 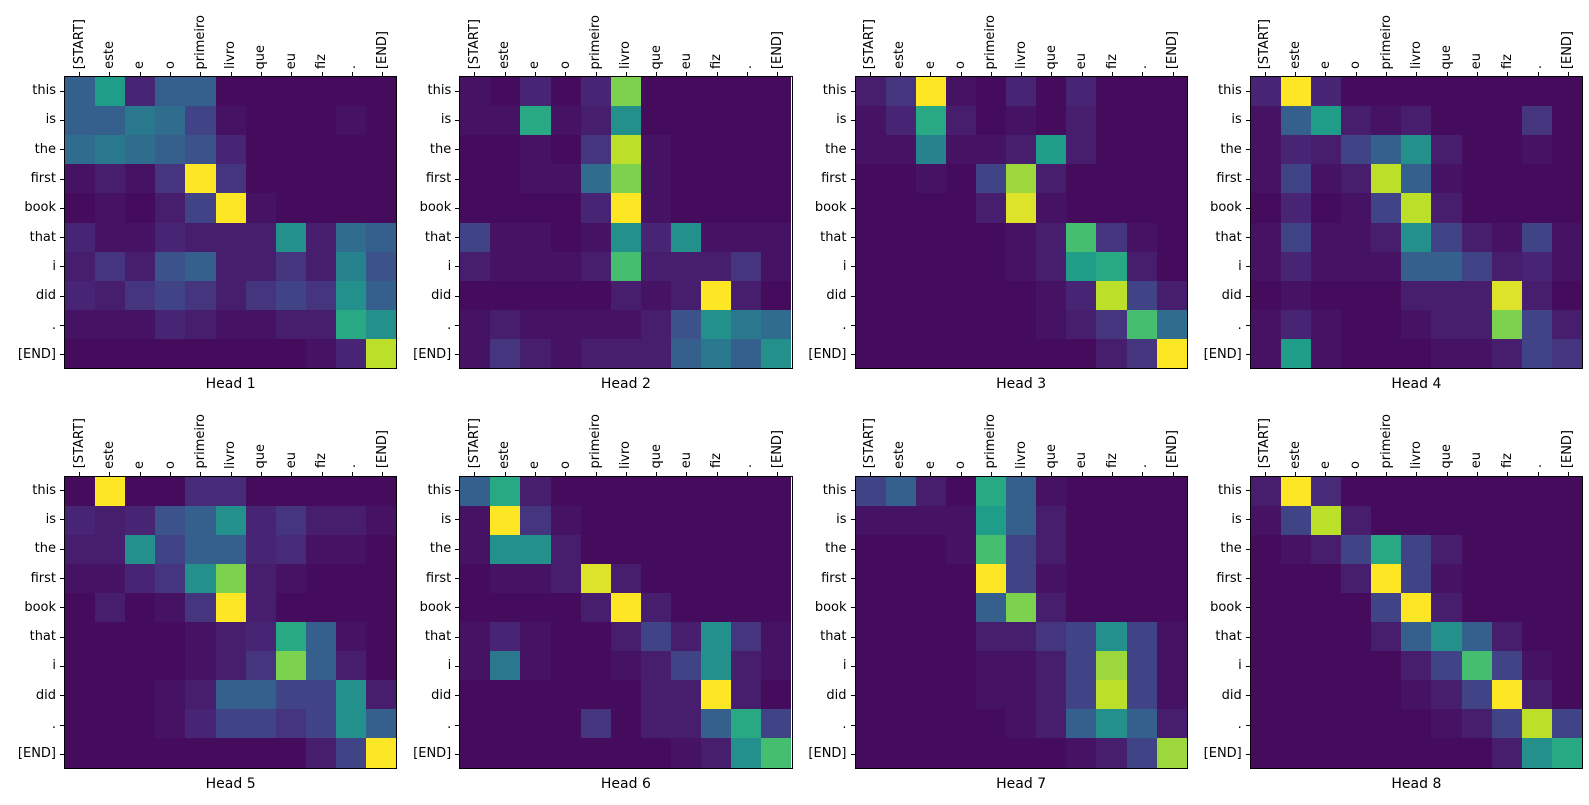 What do you see at coordinates (827, 178) in the screenshot?
I see `y-tick: first` at bounding box center [827, 178].